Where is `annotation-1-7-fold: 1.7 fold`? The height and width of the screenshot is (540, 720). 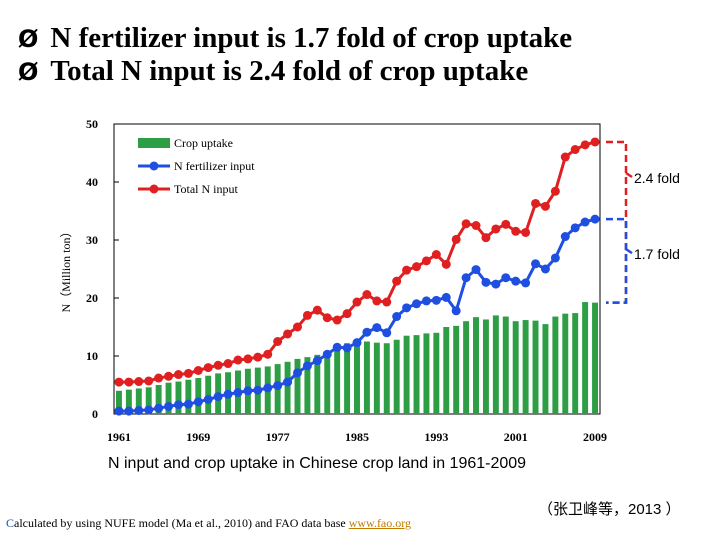 annotation-1-7-fold: 1.7 fold is located at coordinates (657, 254).